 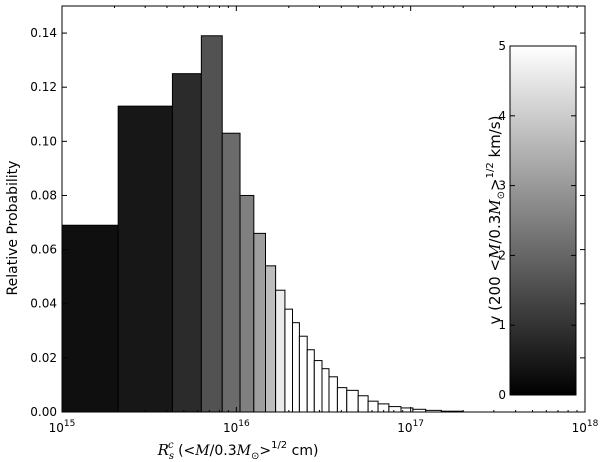 What do you see at coordinates (585, 427) in the screenshot?
I see `x-tick-label: 1018` at bounding box center [585, 427].